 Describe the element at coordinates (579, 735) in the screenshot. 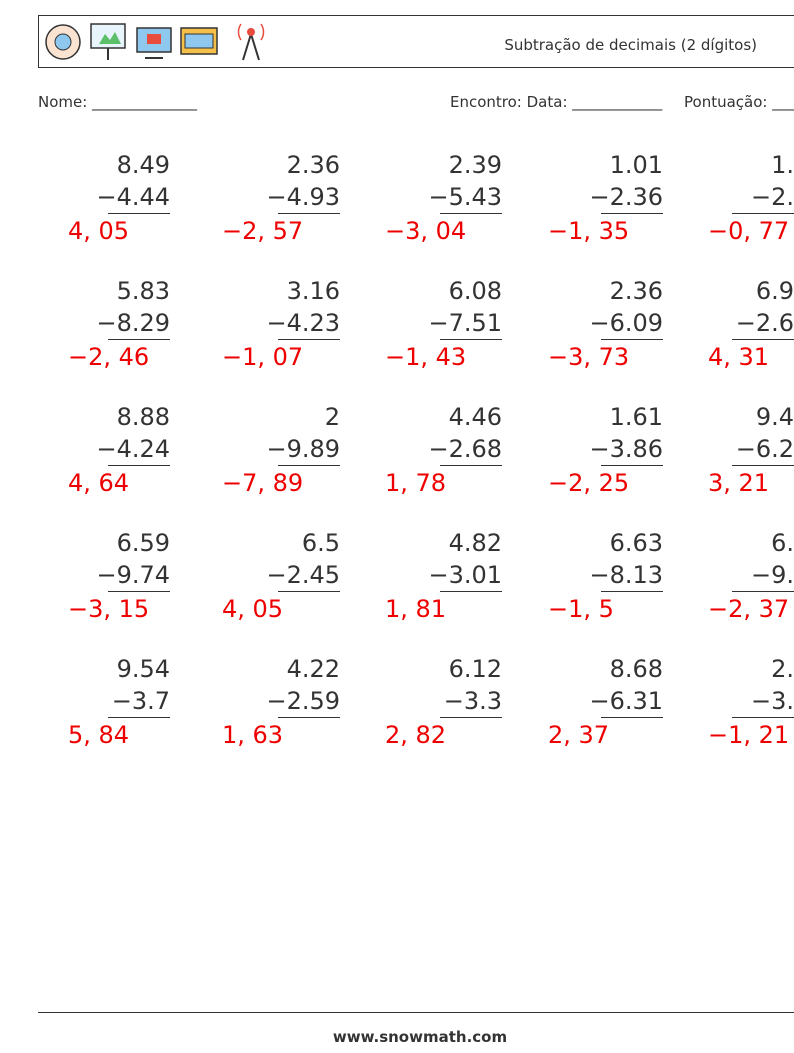

I see `answer: 2, 37` at that location.